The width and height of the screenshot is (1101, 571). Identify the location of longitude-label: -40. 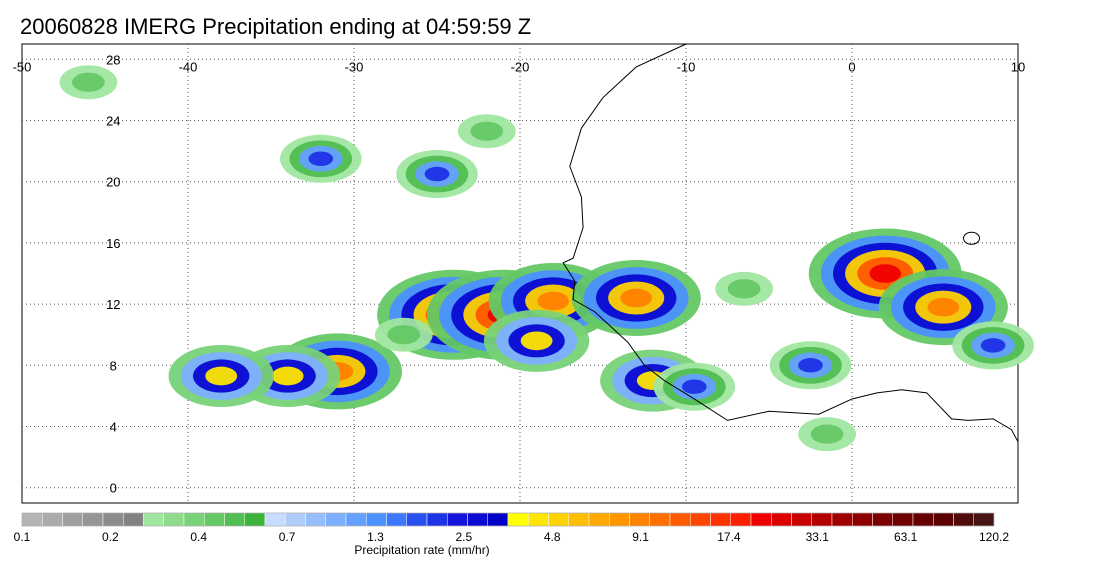
(188, 67).